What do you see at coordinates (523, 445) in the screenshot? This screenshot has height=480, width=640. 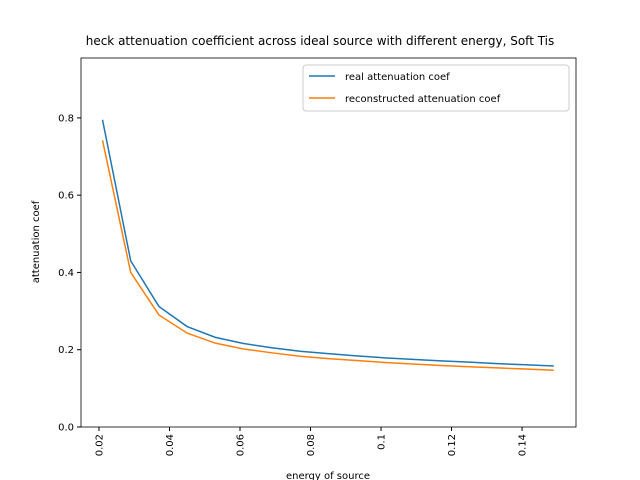 I see `x-tick-label: 0.14` at bounding box center [523, 445].